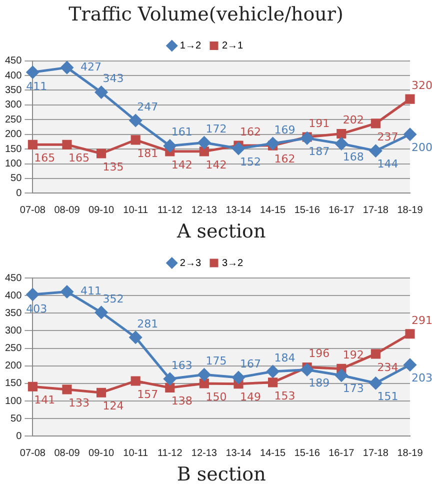 This screenshot has width=432, height=491. Describe the element at coordinates (387, 137) in the screenshot. I see `data-label: 237` at that location.